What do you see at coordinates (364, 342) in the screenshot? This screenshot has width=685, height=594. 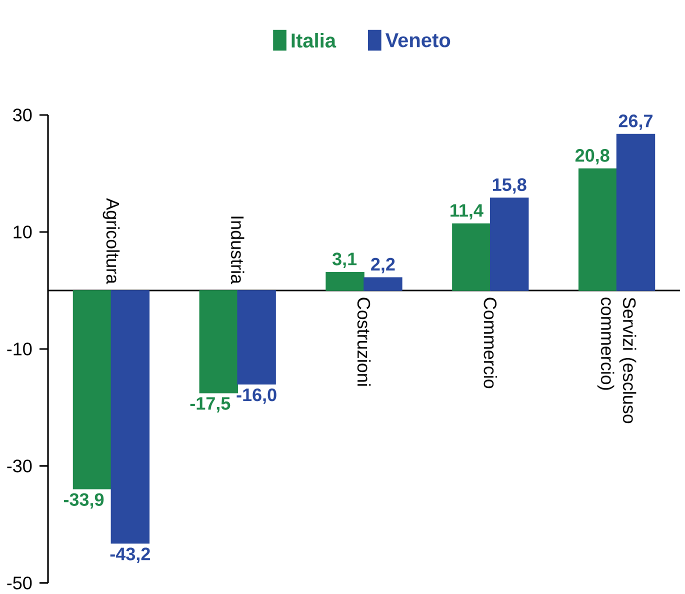 I see `x-tick-label: Costruzioni` at bounding box center [364, 342].